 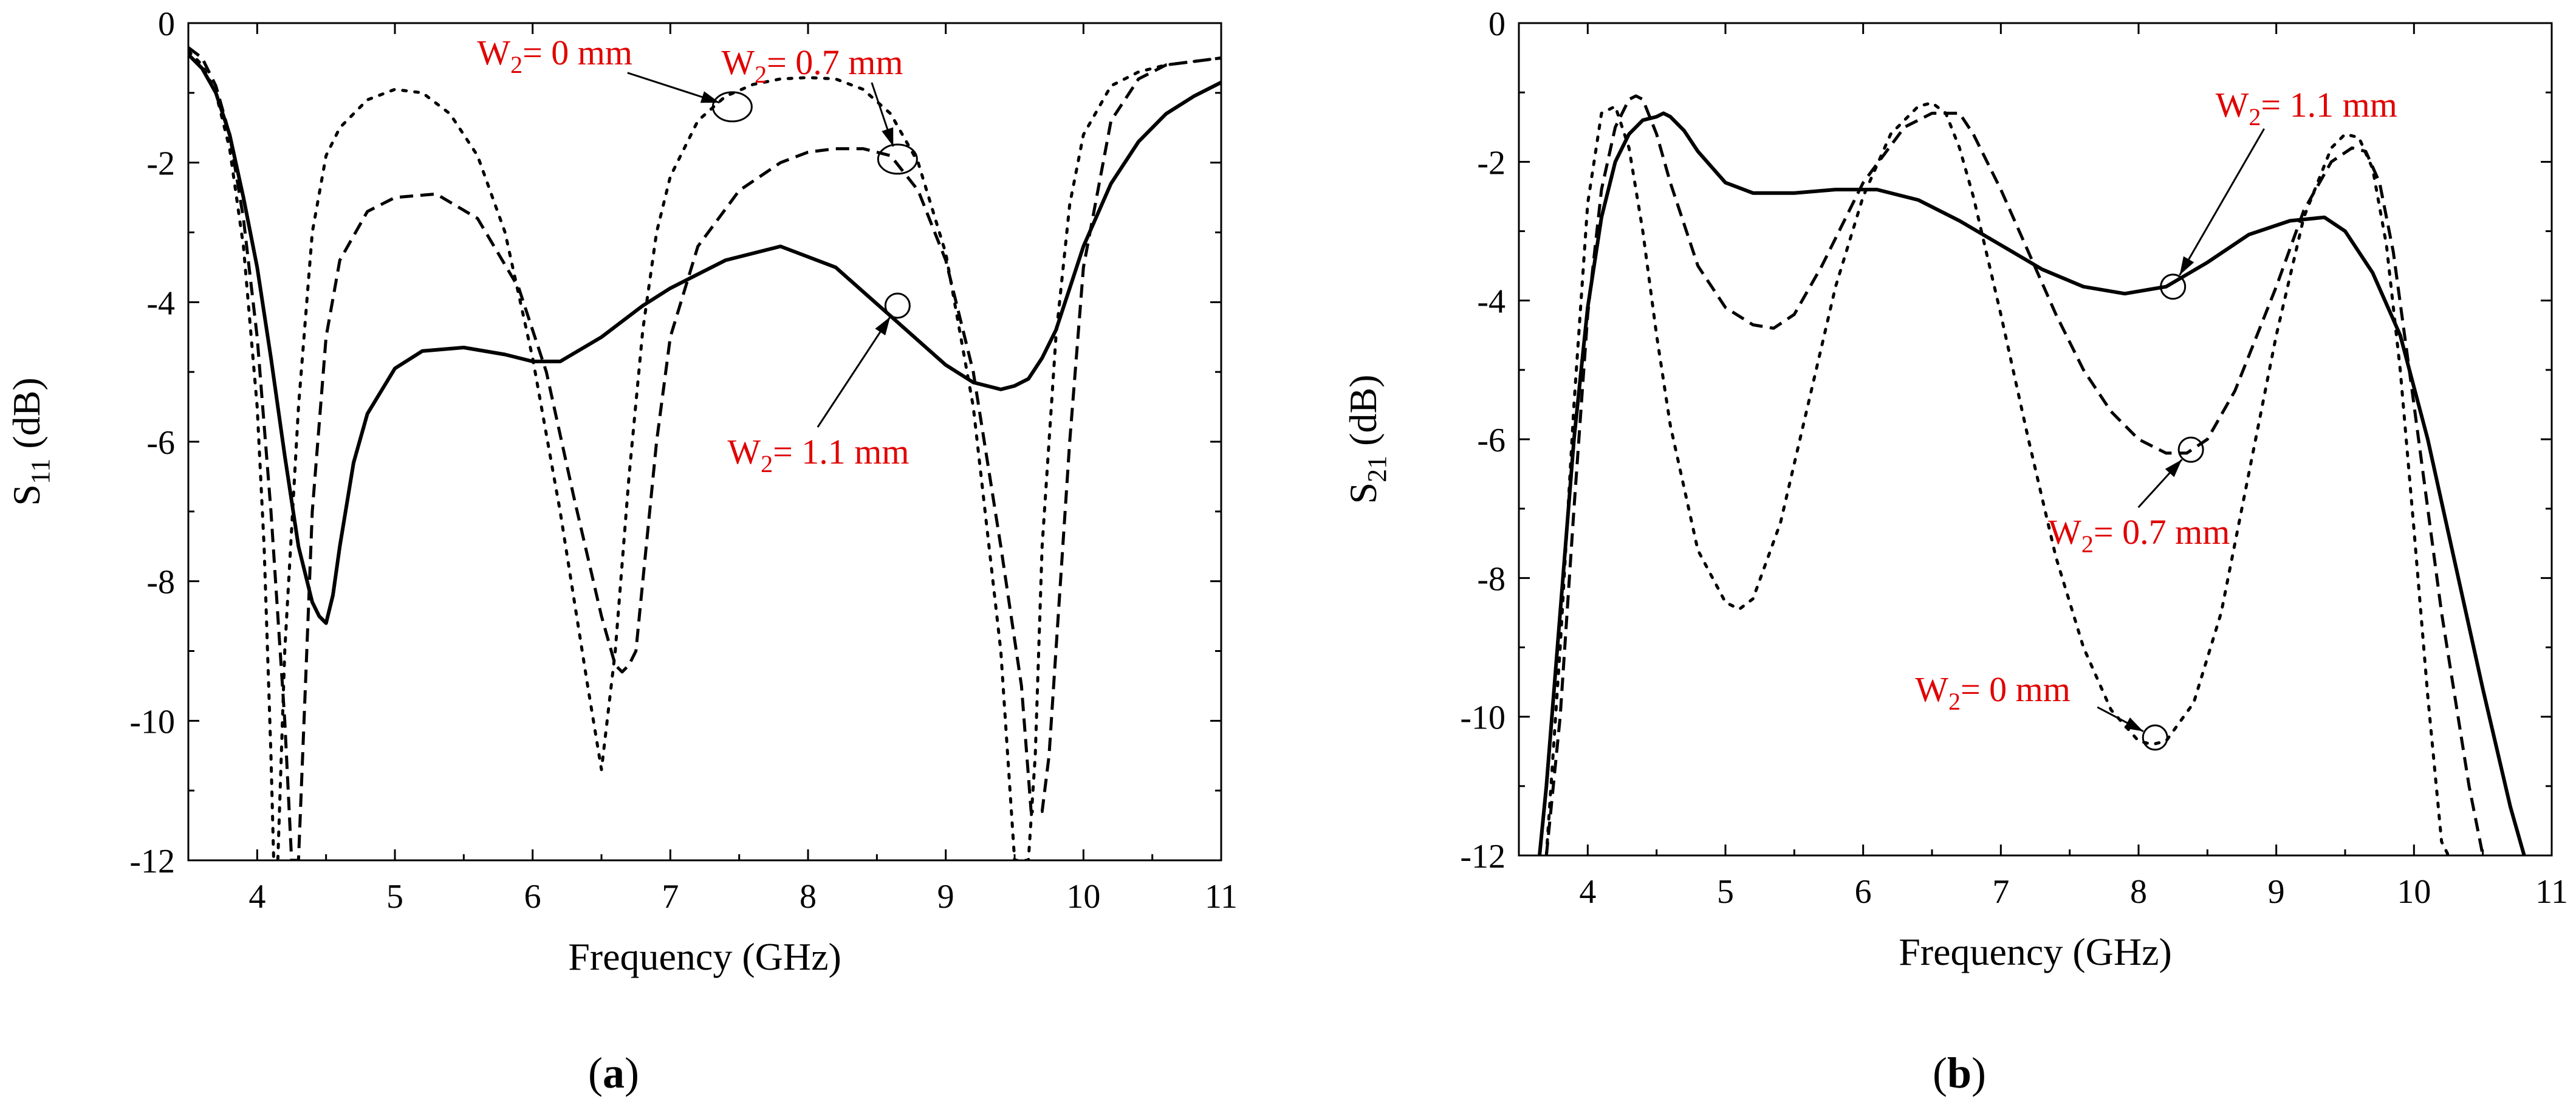 What do you see at coordinates (1377, 469) in the screenshot?
I see `y-axis-title-sub: 21` at bounding box center [1377, 469].